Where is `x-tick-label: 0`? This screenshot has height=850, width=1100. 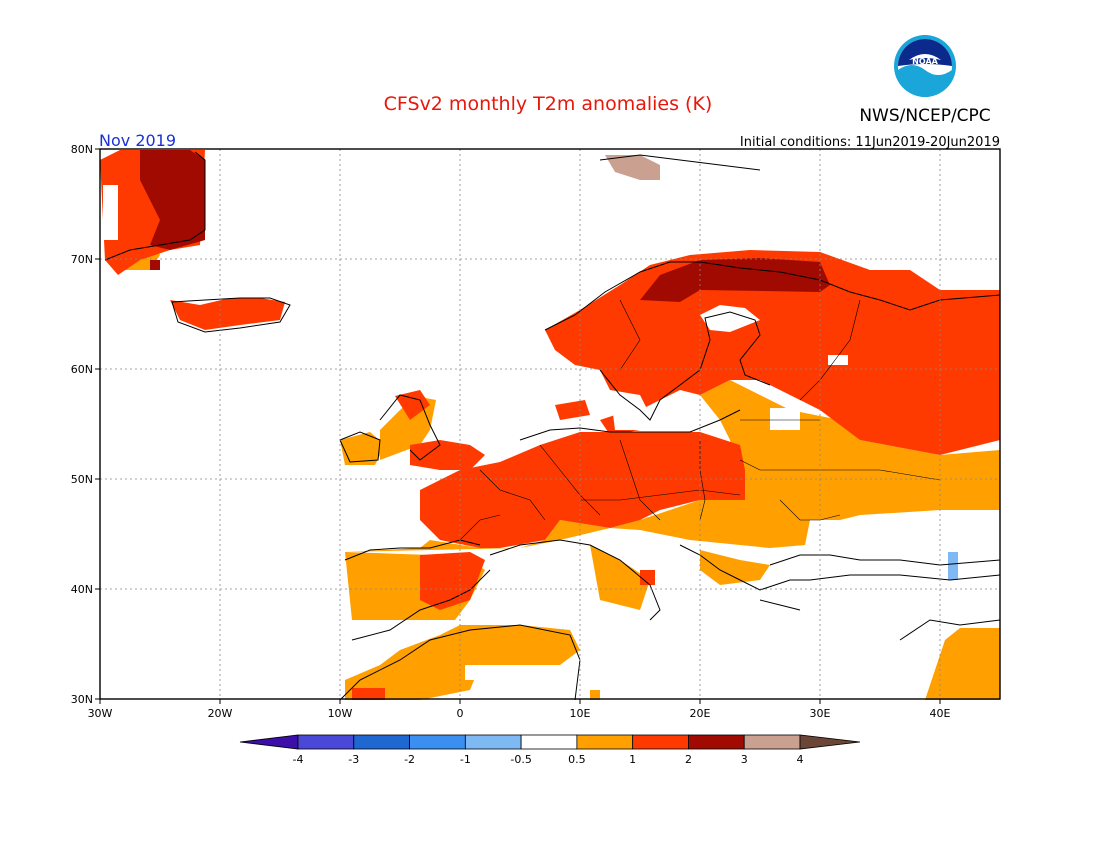 x-tick-label: 0 is located at coordinates (460, 713).